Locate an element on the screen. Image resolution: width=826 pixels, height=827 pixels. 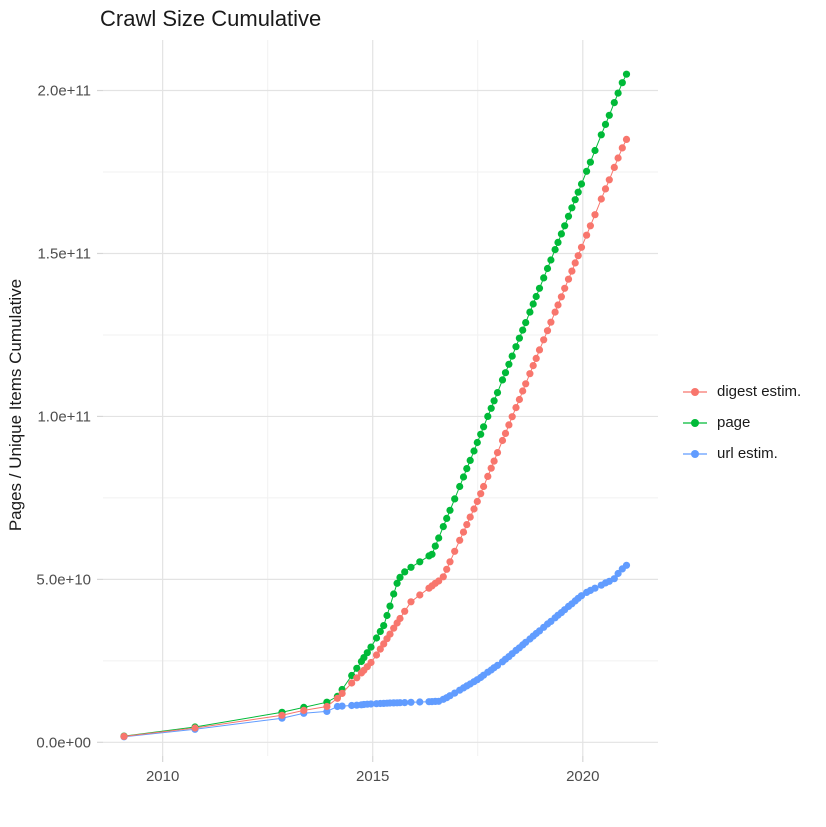
y-tick-label: 1.0e+11 is located at coordinates (64, 416).